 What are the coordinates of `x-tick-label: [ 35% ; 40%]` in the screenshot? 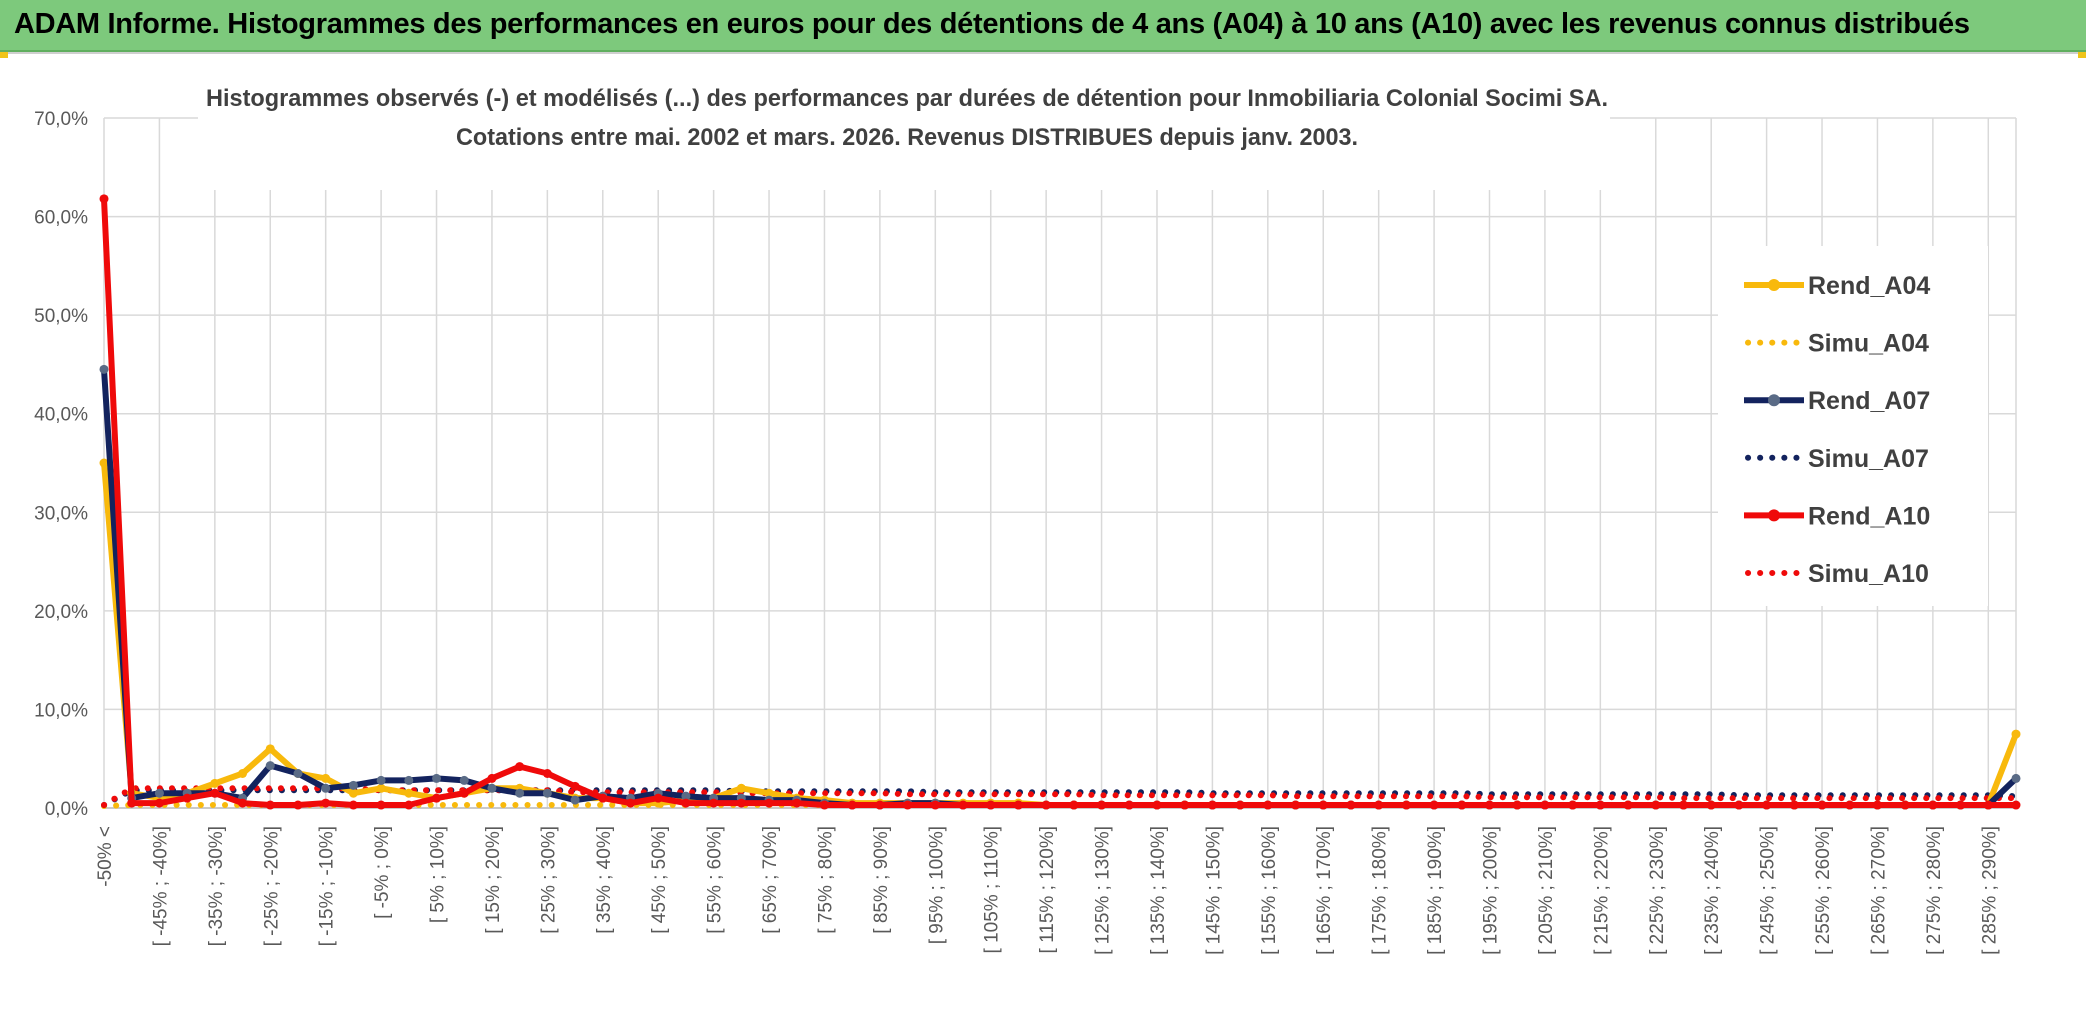 It's located at (604, 880).